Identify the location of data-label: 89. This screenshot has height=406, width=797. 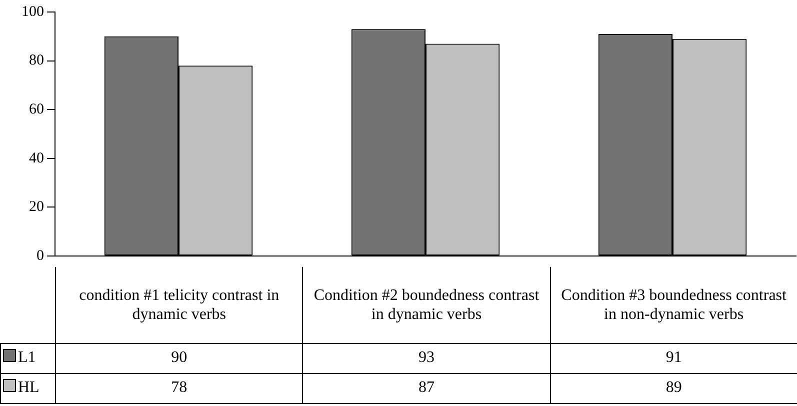
(673, 388).